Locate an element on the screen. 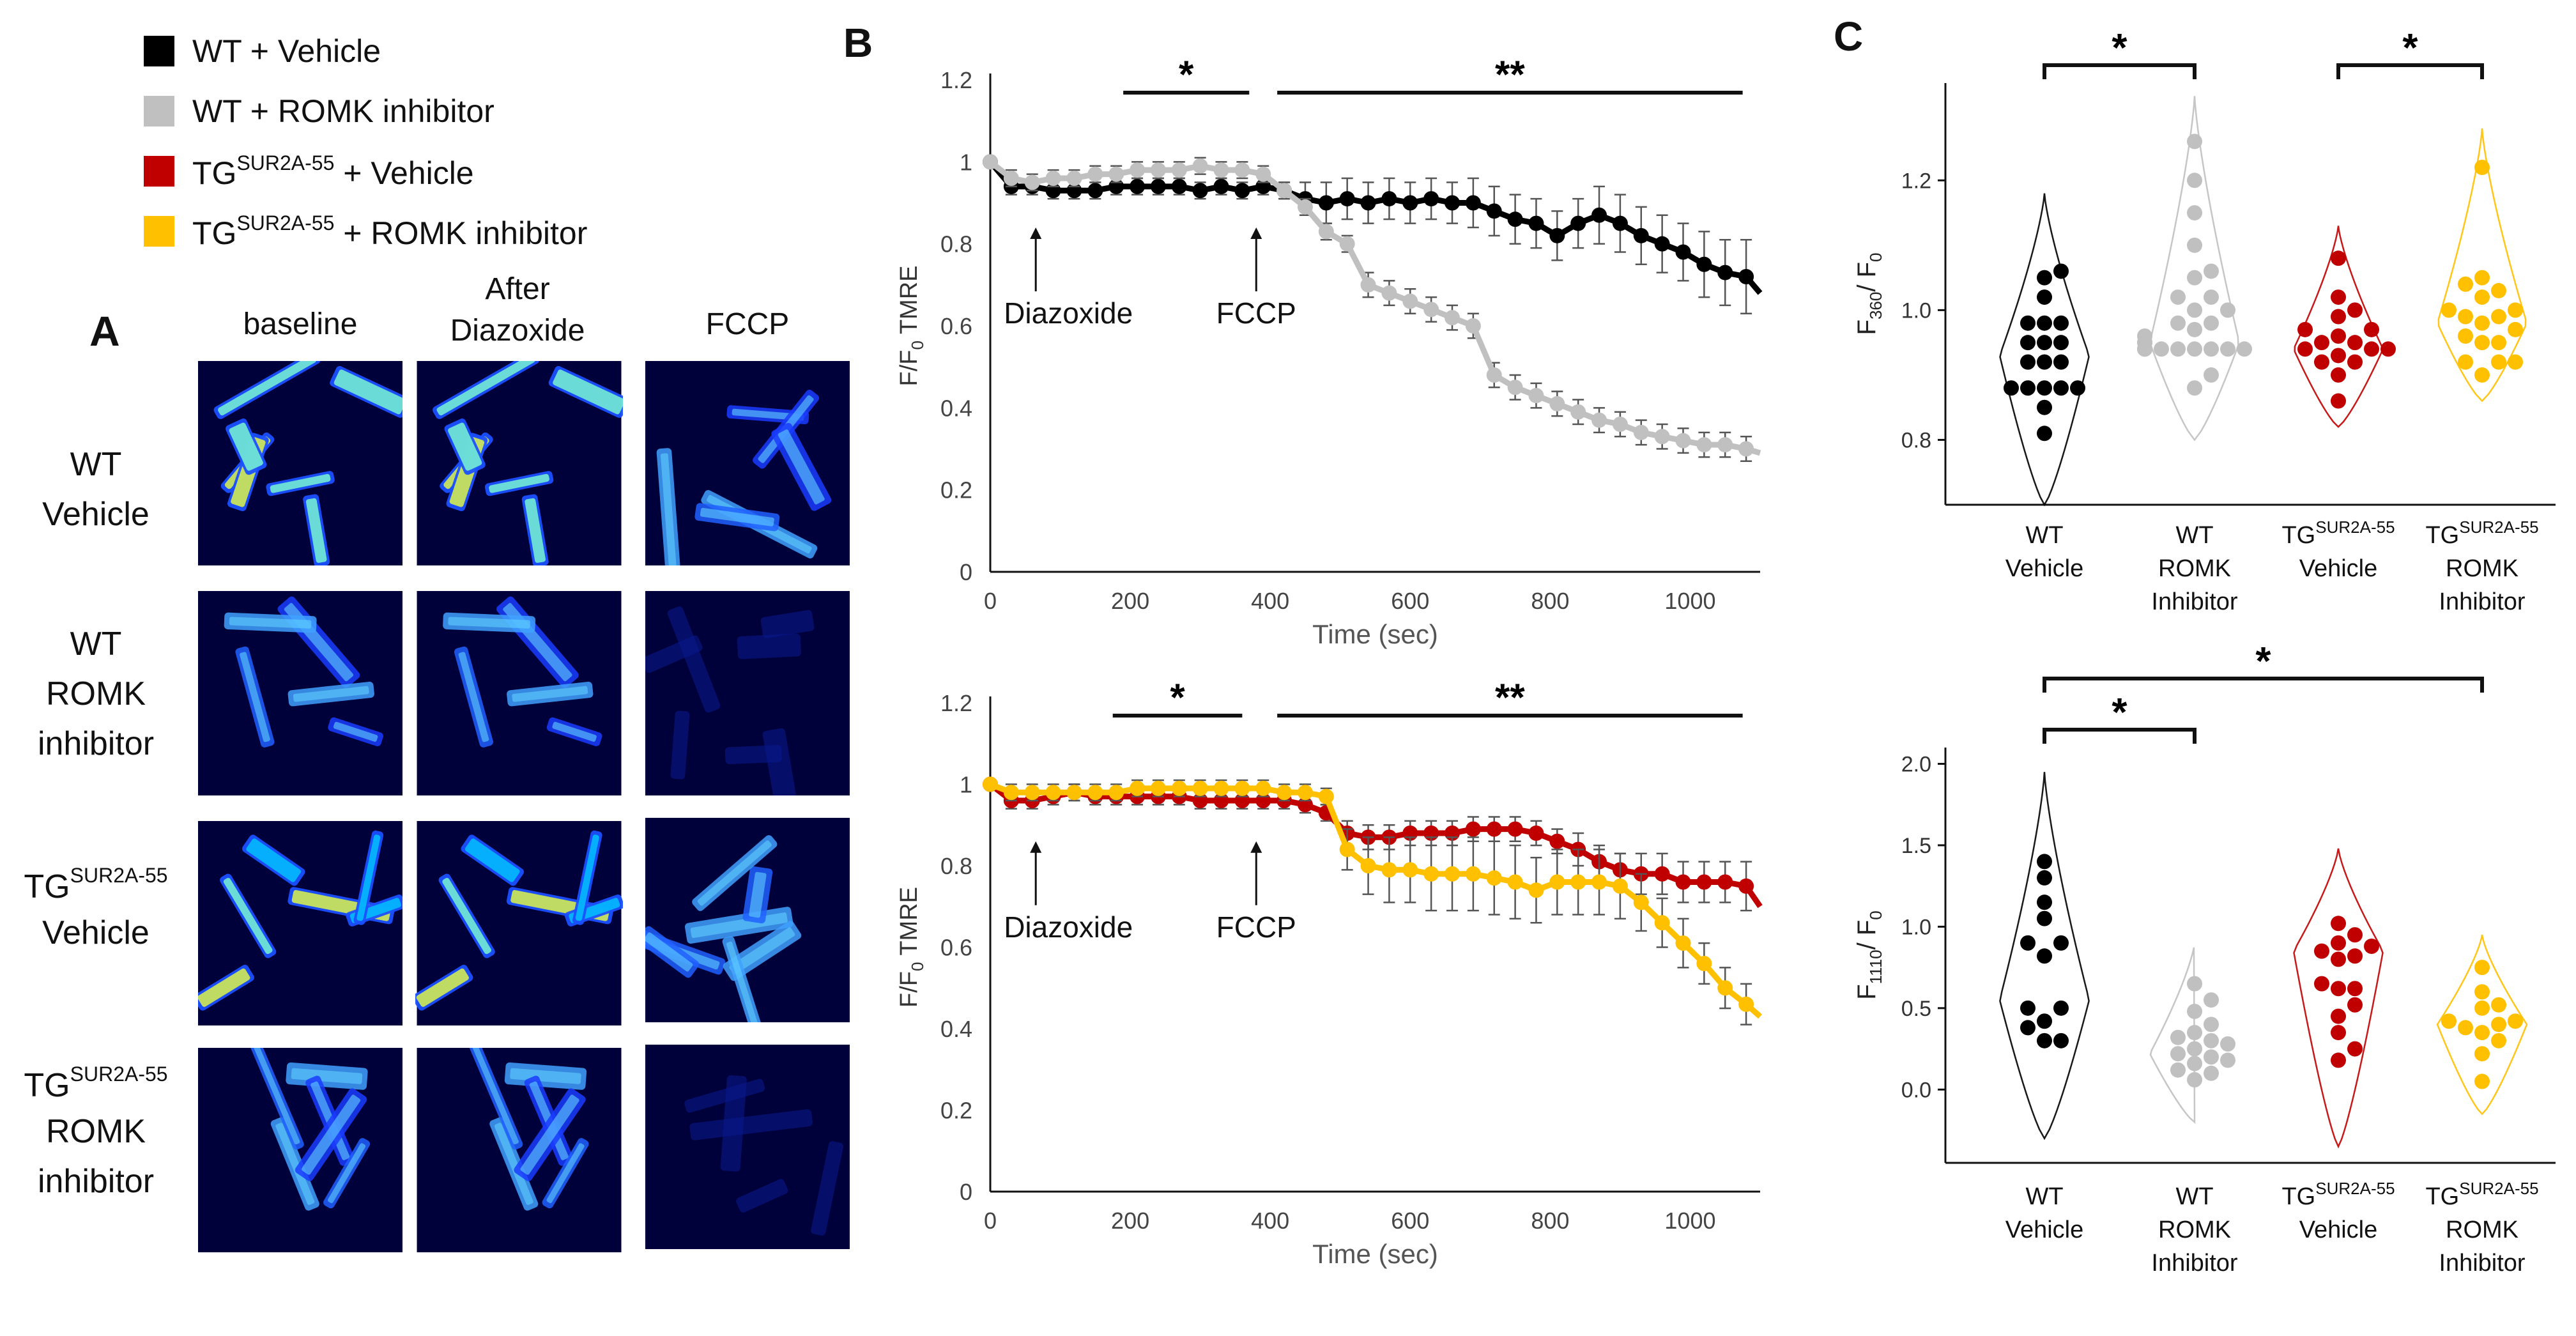 The image size is (2576, 1336). y-tick-label: 0.8 is located at coordinates (956, 866).